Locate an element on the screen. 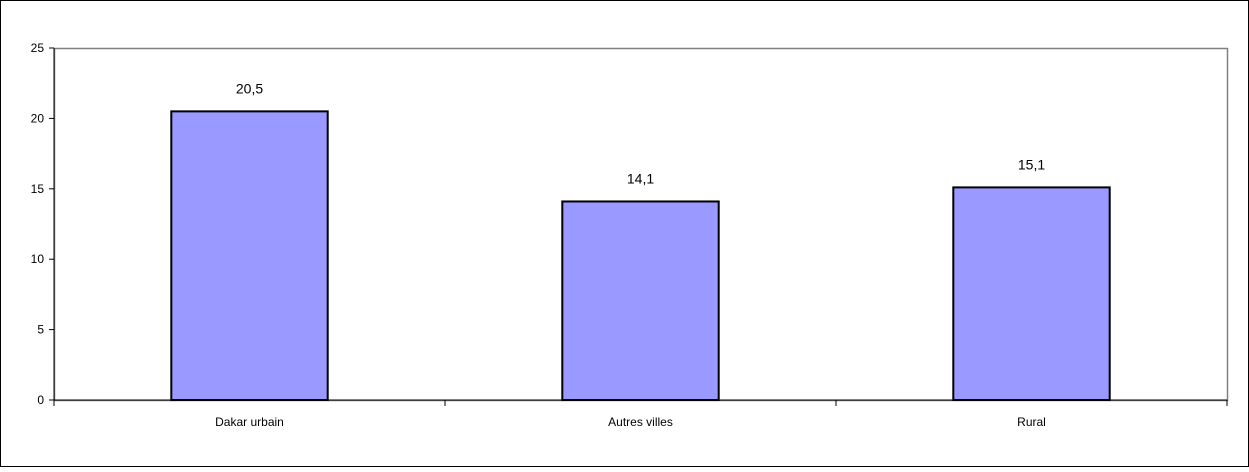 The image size is (1249, 472). data-label: 14,1 is located at coordinates (640, 178).